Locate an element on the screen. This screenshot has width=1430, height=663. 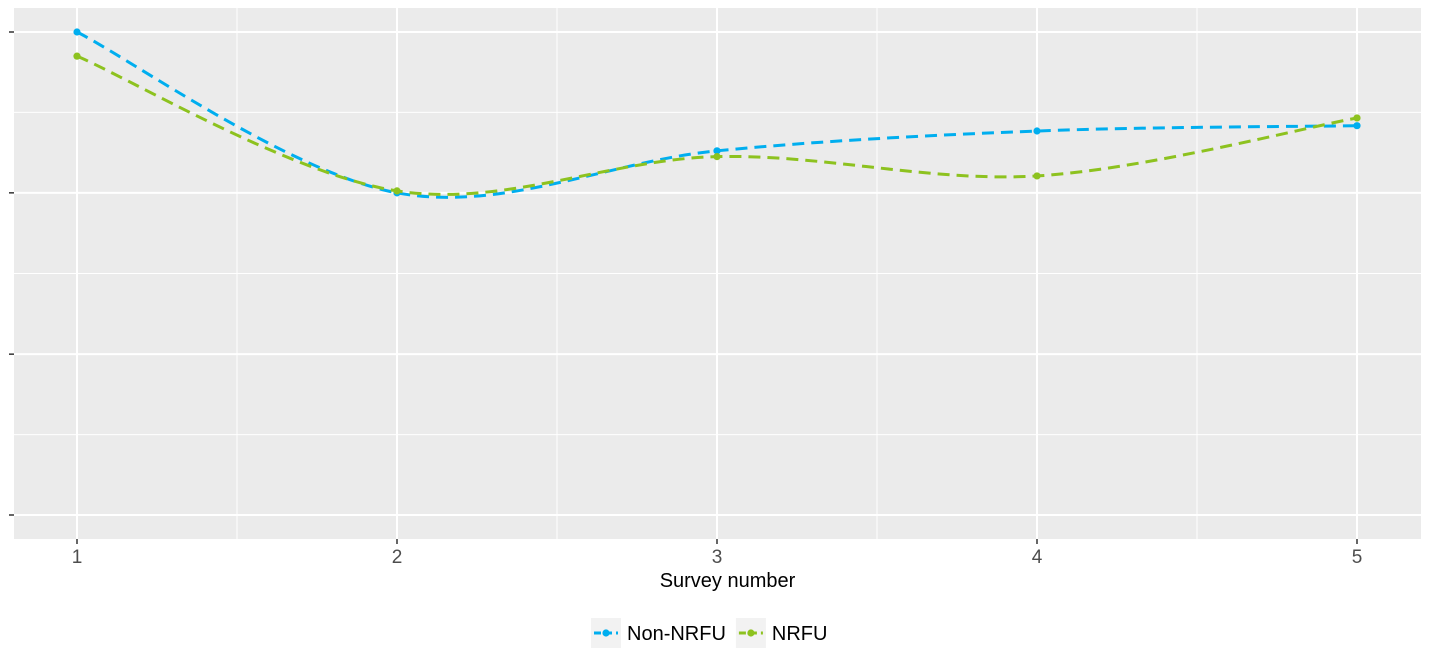
x-tick-label: 2 is located at coordinates (397, 557).